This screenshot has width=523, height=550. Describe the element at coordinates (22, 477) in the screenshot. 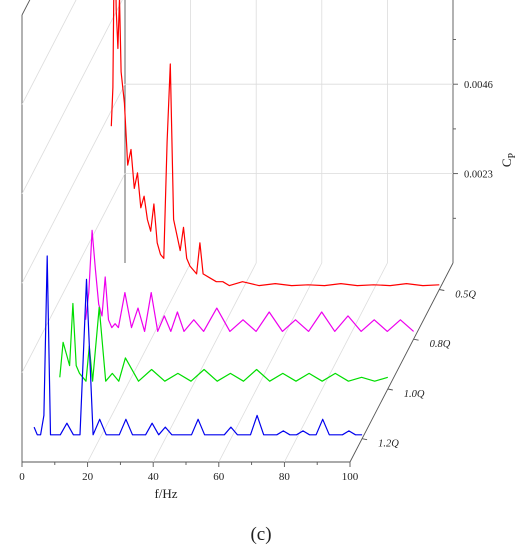

I see `x-tick-label: 0` at that location.